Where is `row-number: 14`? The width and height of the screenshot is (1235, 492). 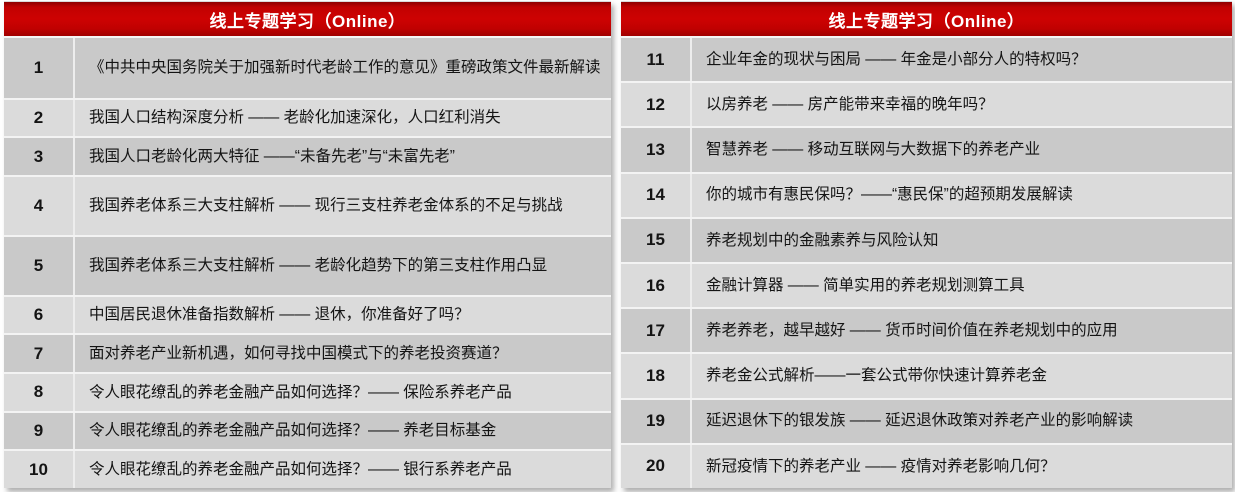 row-number: 14 is located at coordinates (656, 195).